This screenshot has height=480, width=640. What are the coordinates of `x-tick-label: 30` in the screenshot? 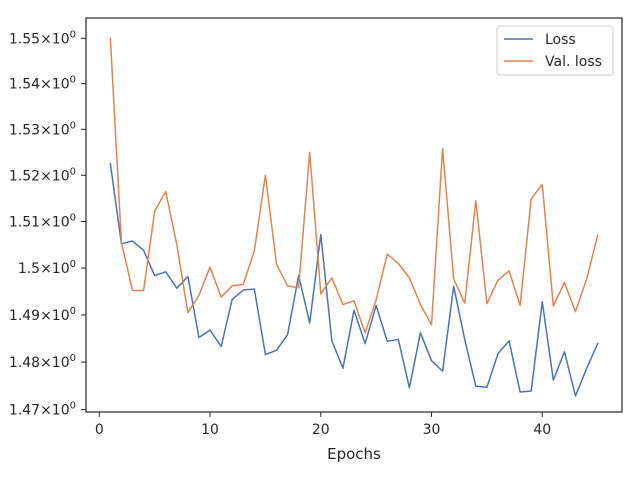 It's located at (432, 430).